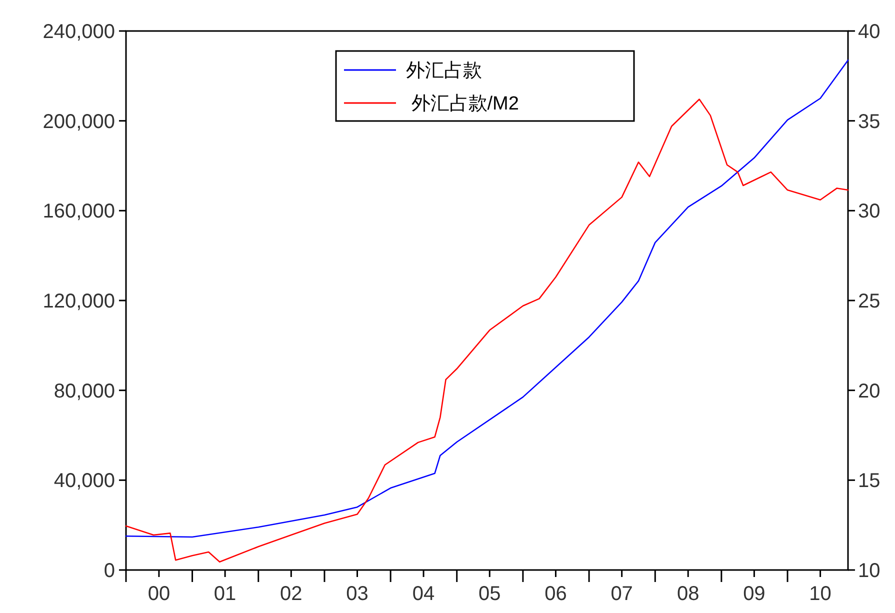 This screenshot has height=613, width=895. Describe the element at coordinates (84, 481) in the screenshot. I see `y-tick-label: 40,000` at that location.